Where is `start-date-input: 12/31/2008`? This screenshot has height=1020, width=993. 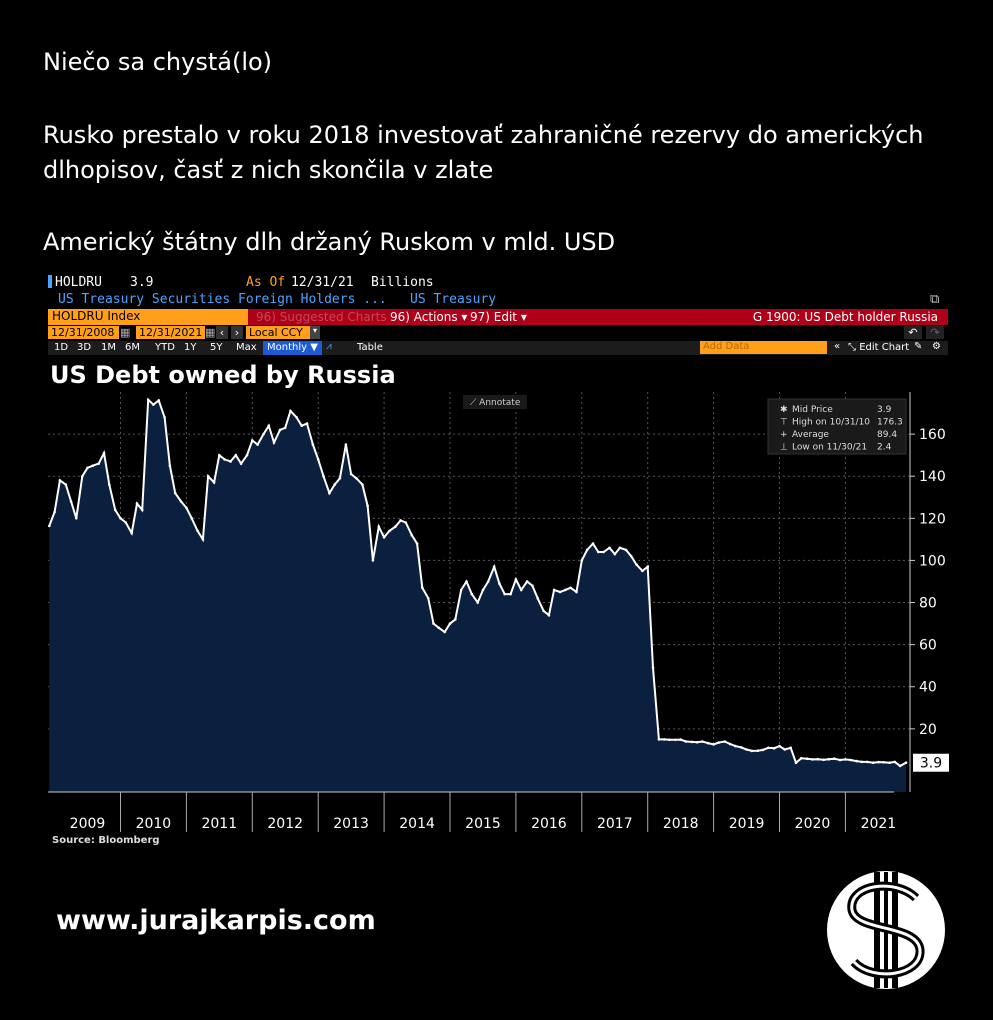
start-date-input: 12/31/2008 is located at coordinates (83, 332).